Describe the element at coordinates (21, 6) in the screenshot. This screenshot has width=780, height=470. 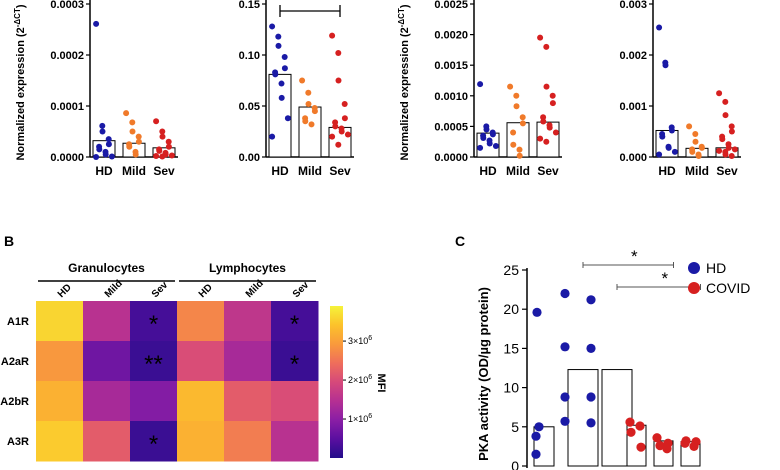
I see `a1-y-label-close: )` at that location.